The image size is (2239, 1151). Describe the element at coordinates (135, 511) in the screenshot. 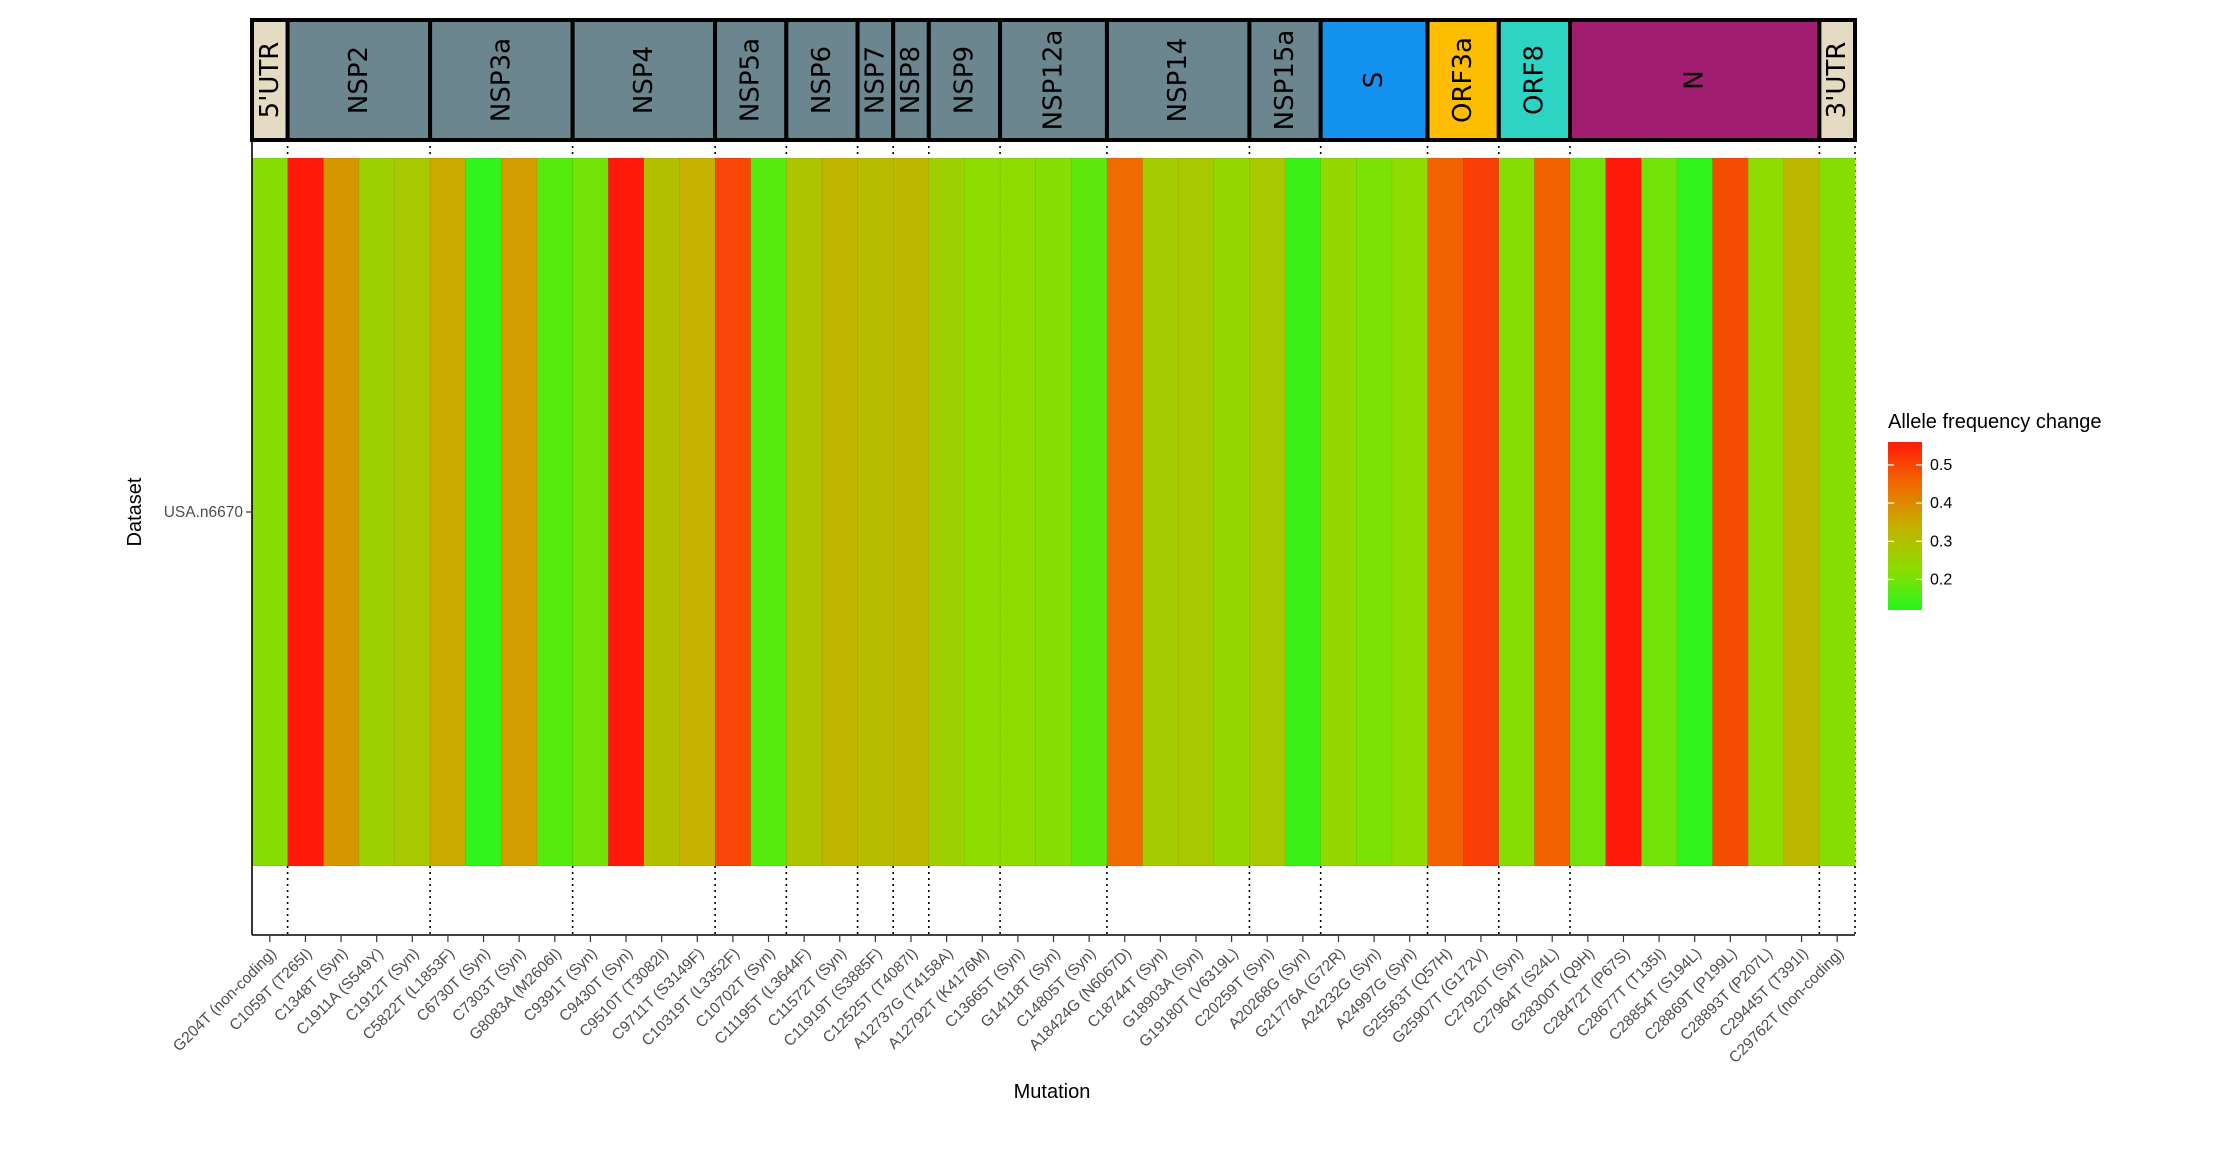

I see `y-axis-title: Dataset` at that location.